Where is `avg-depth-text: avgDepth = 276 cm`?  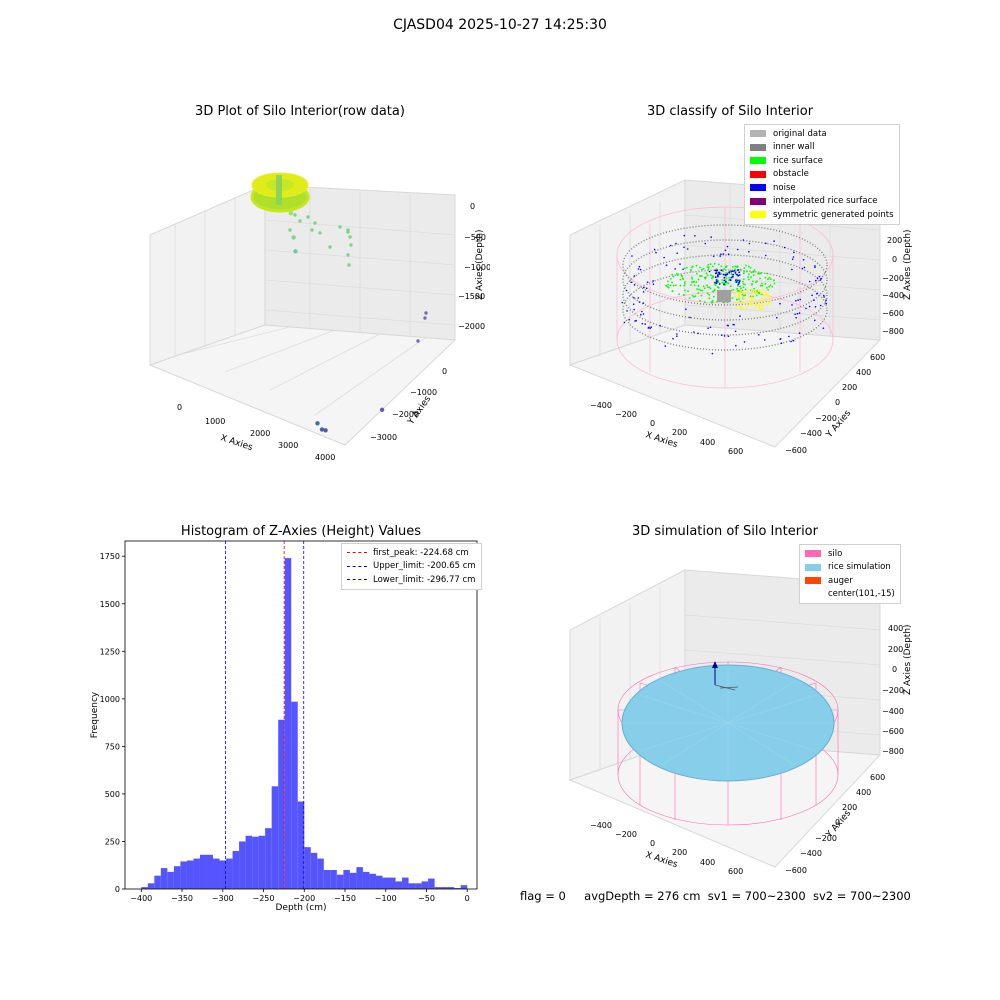
avg-depth-text: avgDepth = 276 cm is located at coordinates (642, 896).